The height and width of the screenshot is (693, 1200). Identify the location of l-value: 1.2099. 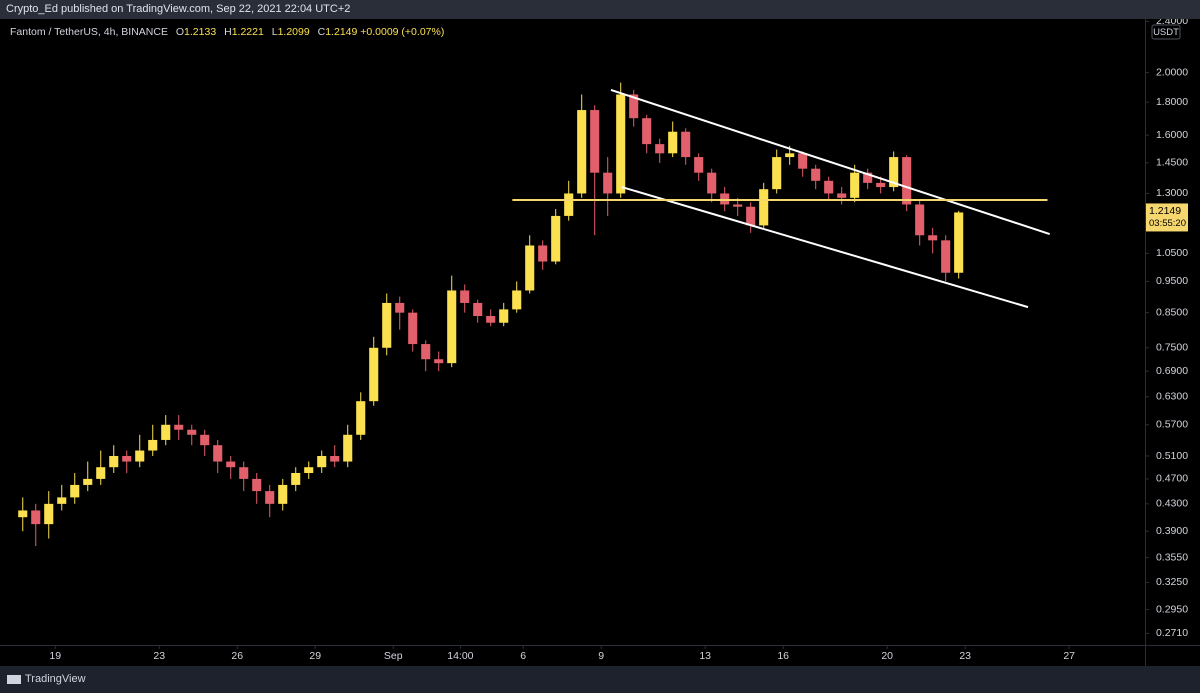
(293, 32).